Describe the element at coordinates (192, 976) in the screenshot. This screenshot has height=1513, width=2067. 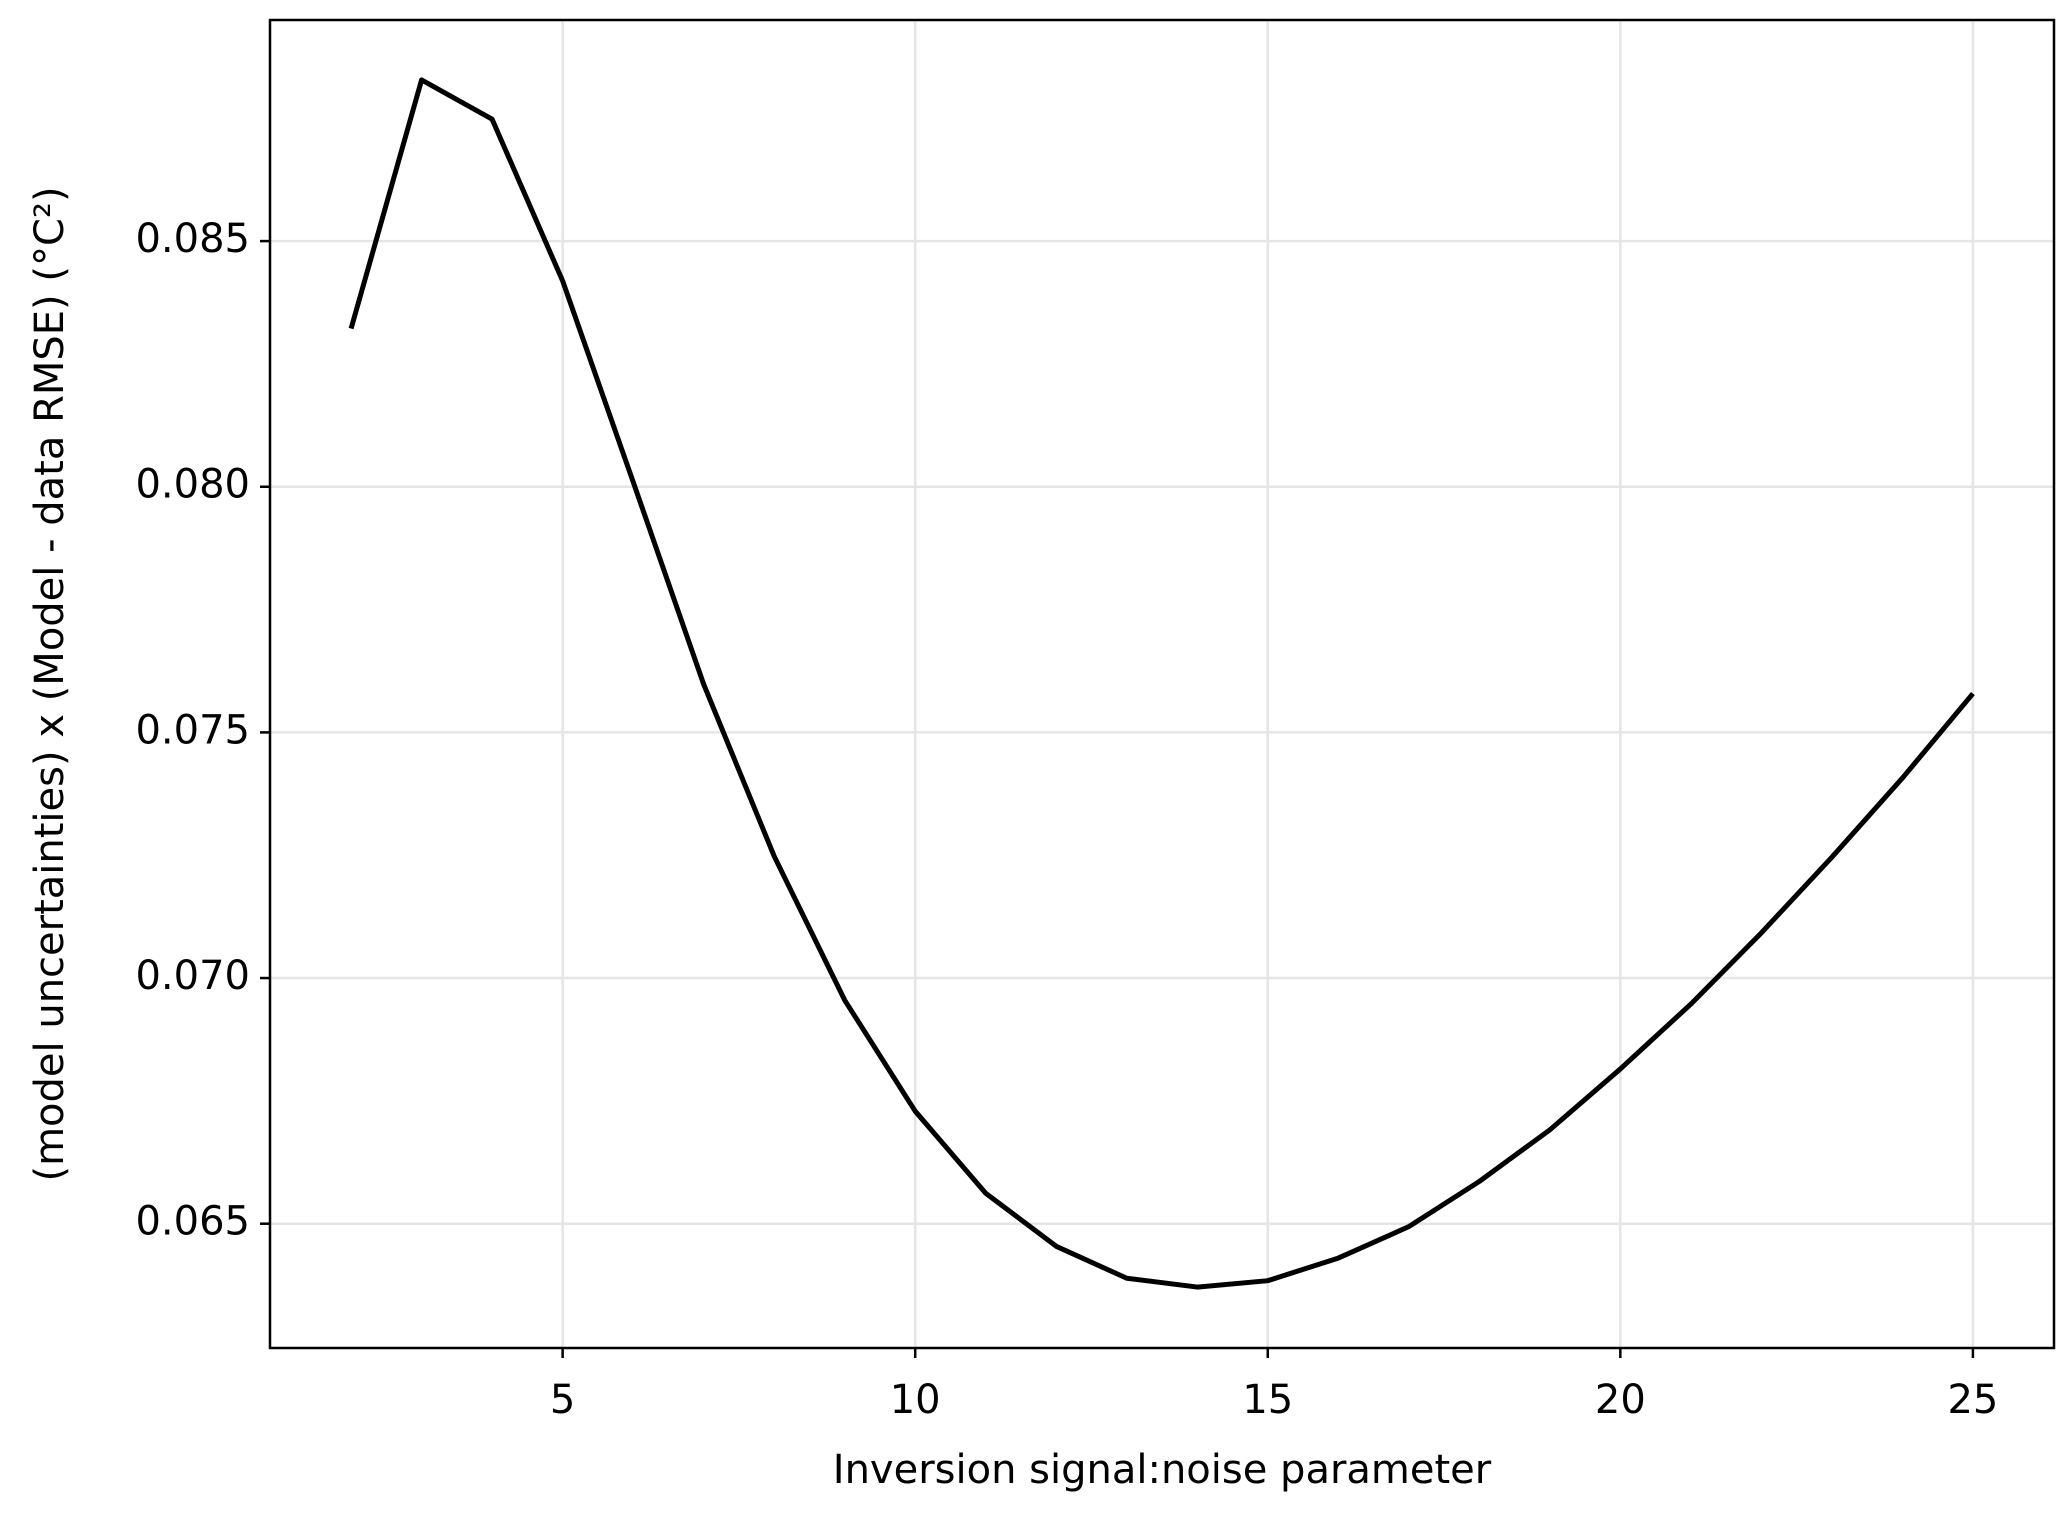
I see `y-tick-label: 0.070` at that location.